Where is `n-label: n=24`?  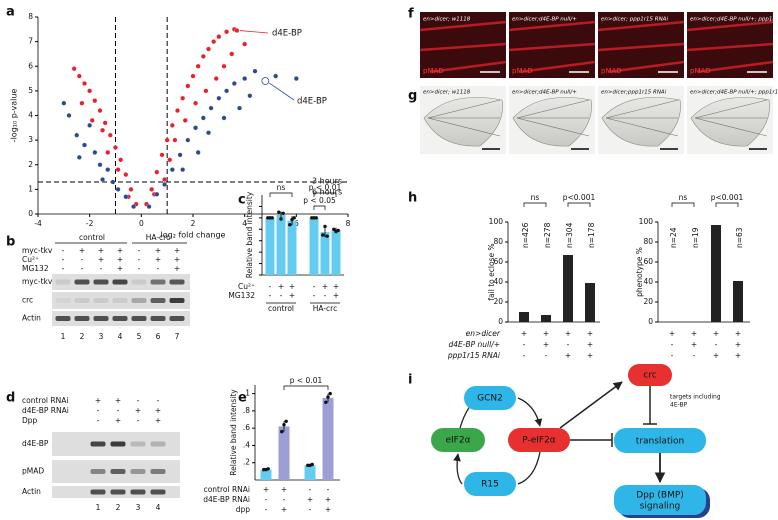 n-label: n=24 is located at coordinates (673, 237).